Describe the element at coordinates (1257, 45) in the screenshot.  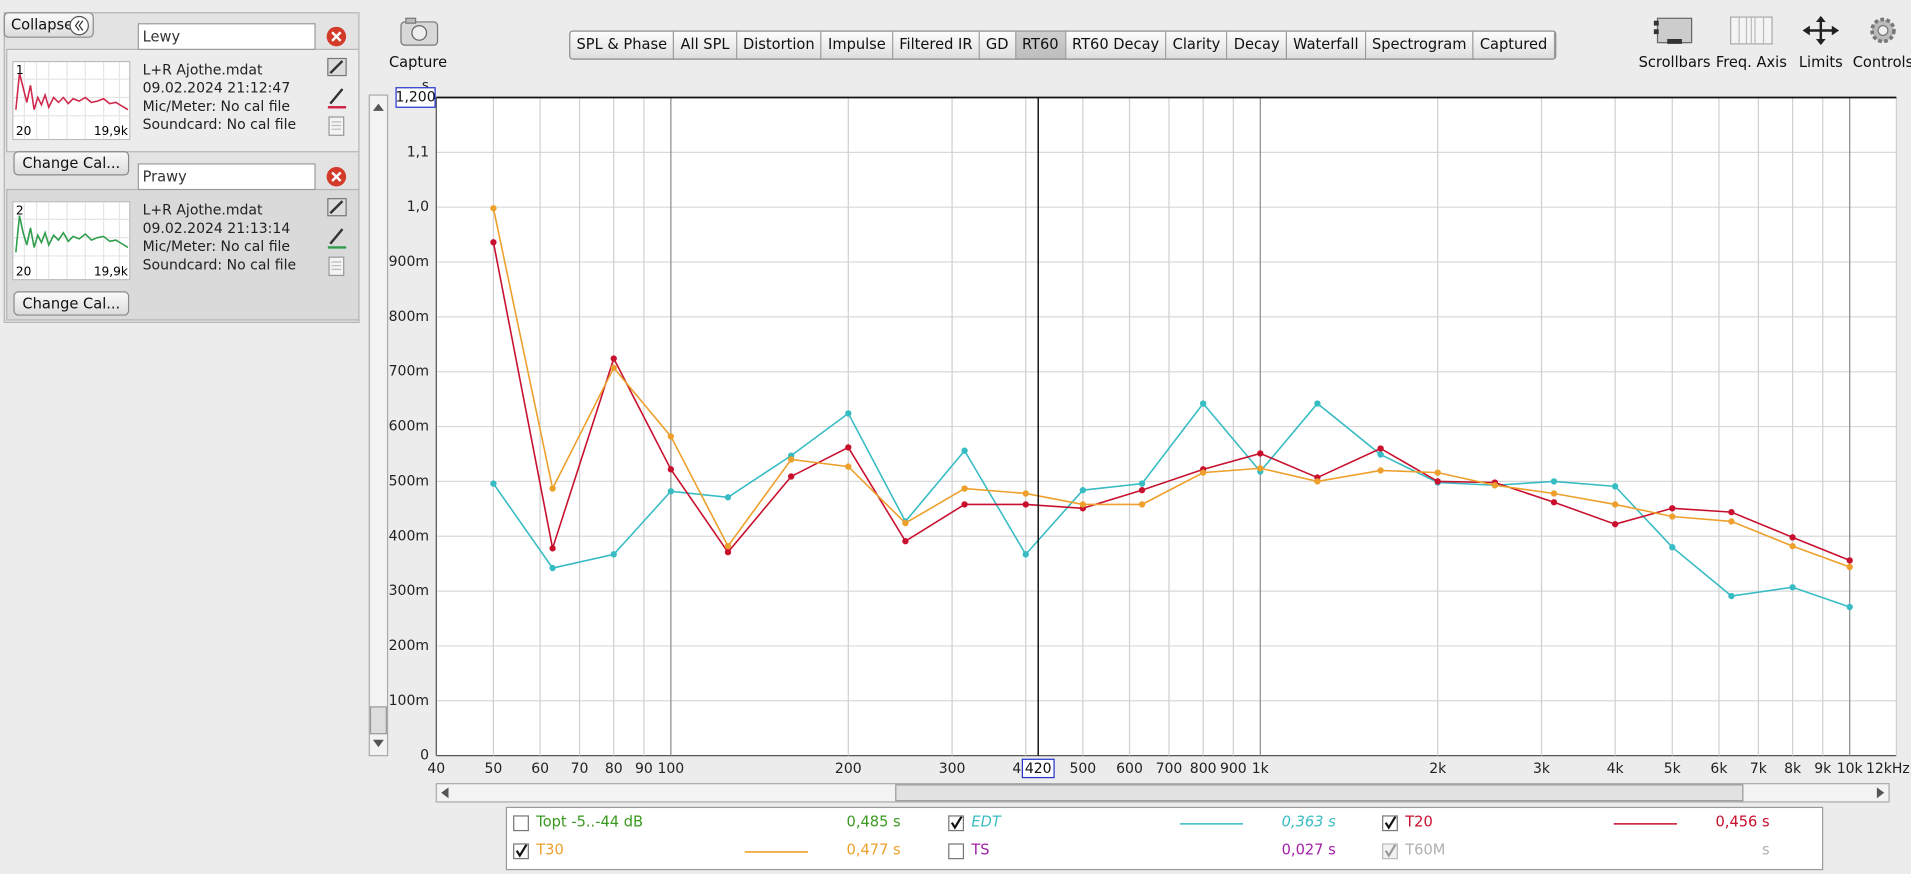
I see `tab: Decay` at that location.